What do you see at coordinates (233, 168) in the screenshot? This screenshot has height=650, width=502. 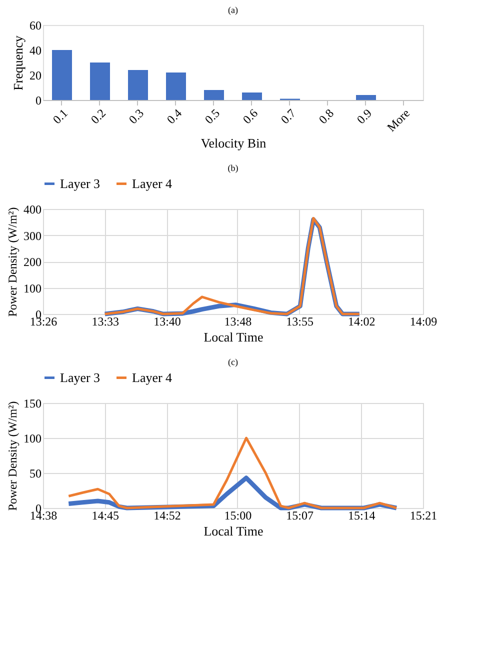 I see `chart-title: (b)` at bounding box center [233, 168].